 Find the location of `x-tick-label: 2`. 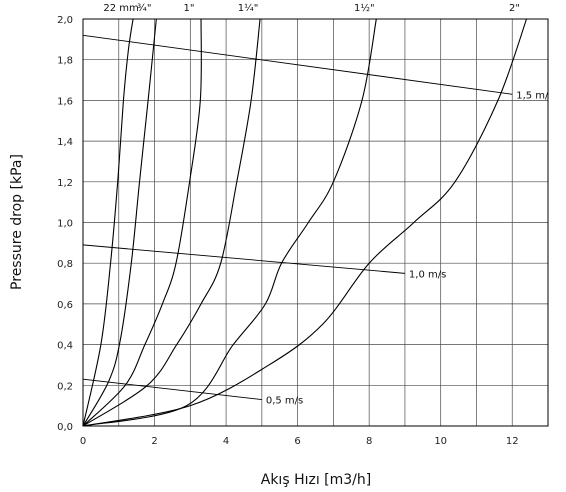

x-tick-label: 2 is located at coordinates (154, 441).